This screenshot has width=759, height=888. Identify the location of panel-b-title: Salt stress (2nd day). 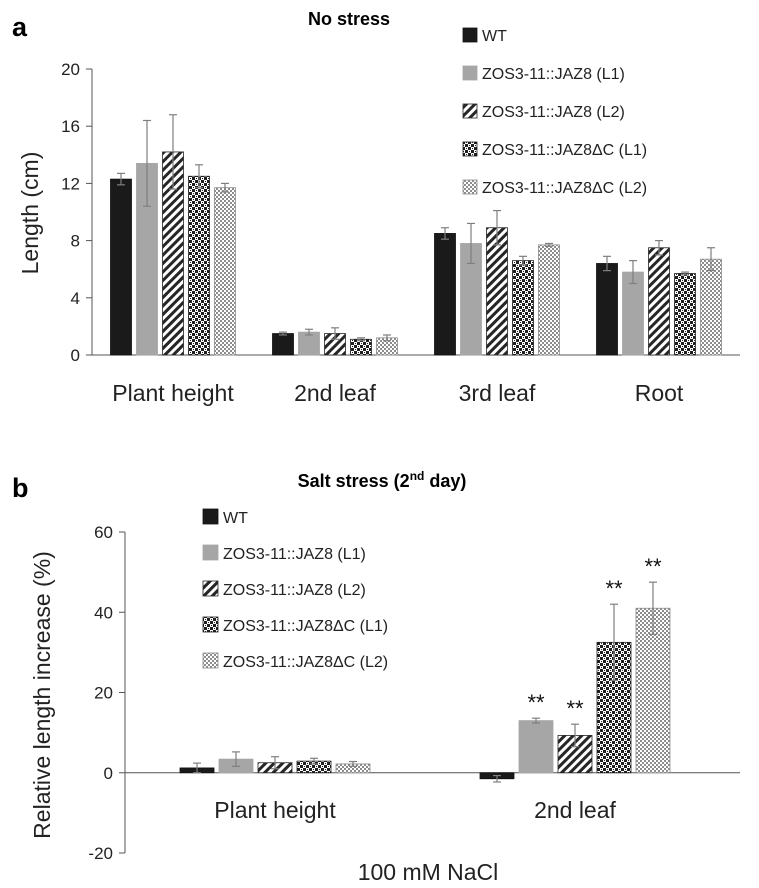
(382, 480).